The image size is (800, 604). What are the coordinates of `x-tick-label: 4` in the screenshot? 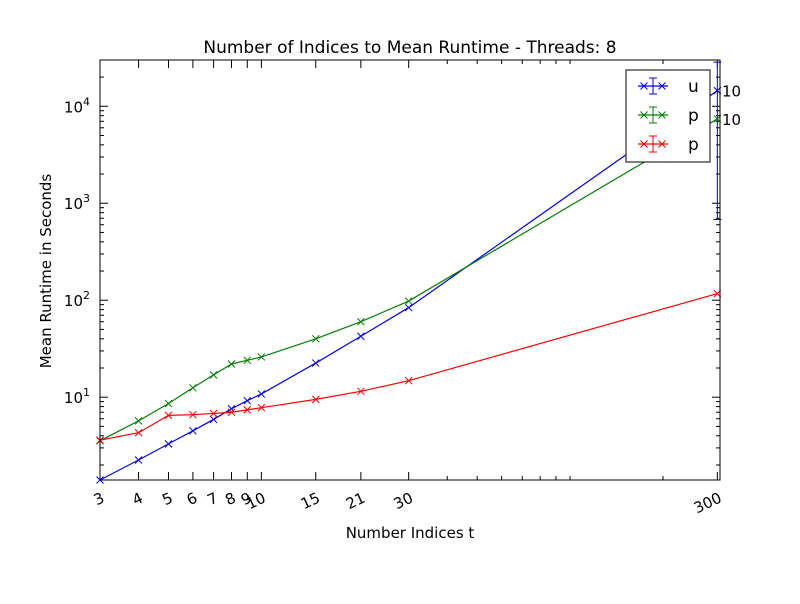 It's located at (137, 499).